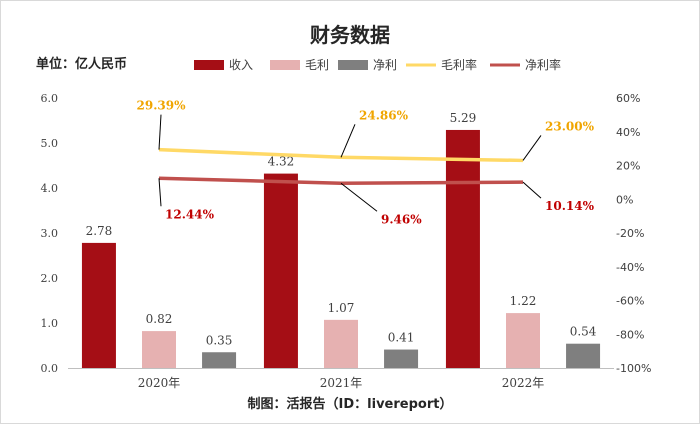  I want to click on bar-data-label: 0.35, so click(219, 340).